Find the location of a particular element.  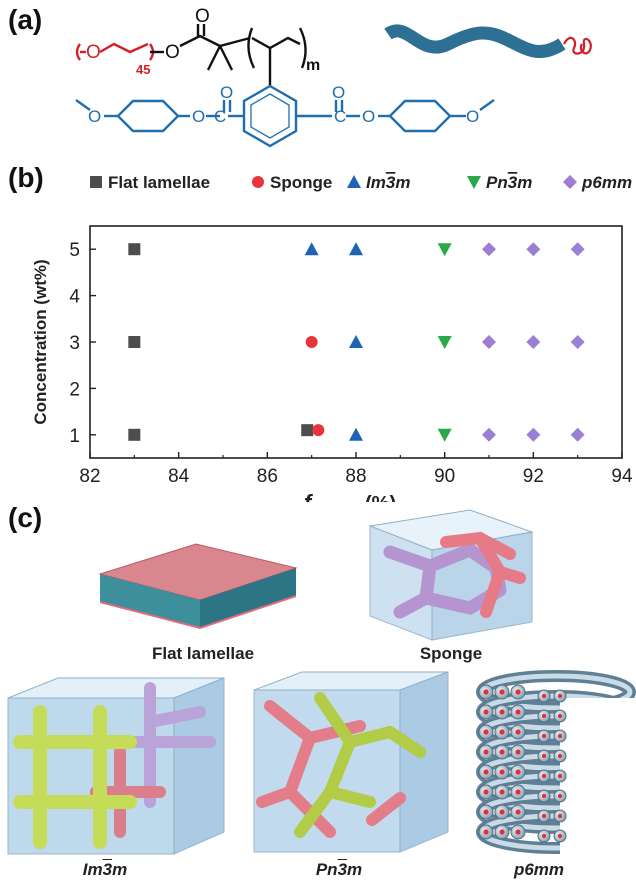

cutaway is located at coordinates (598, 778).